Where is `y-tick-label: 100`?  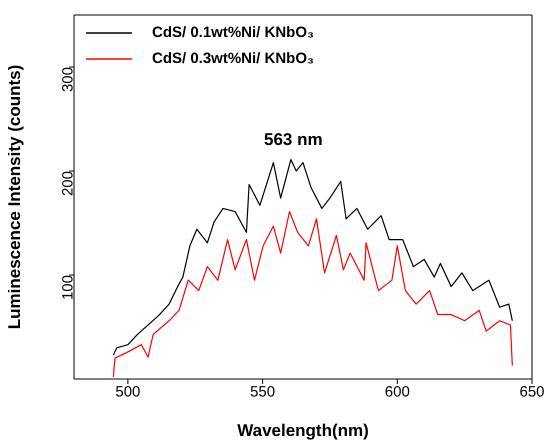
y-tick-label: 100 is located at coordinates (67, 287).